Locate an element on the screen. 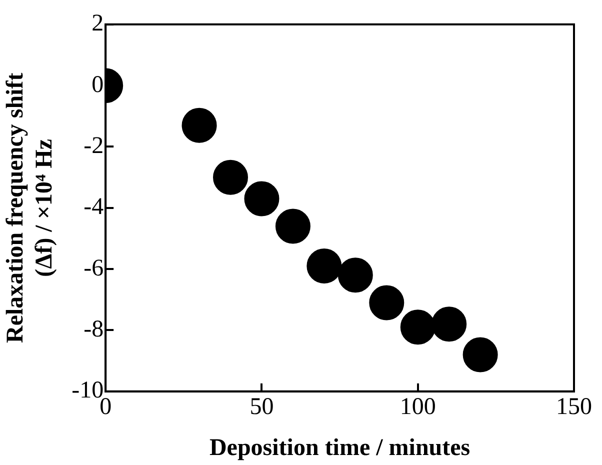 The height and width of the screenshot is (465, 602). y-tick-label: -8 is located at coordinates (94, 329).